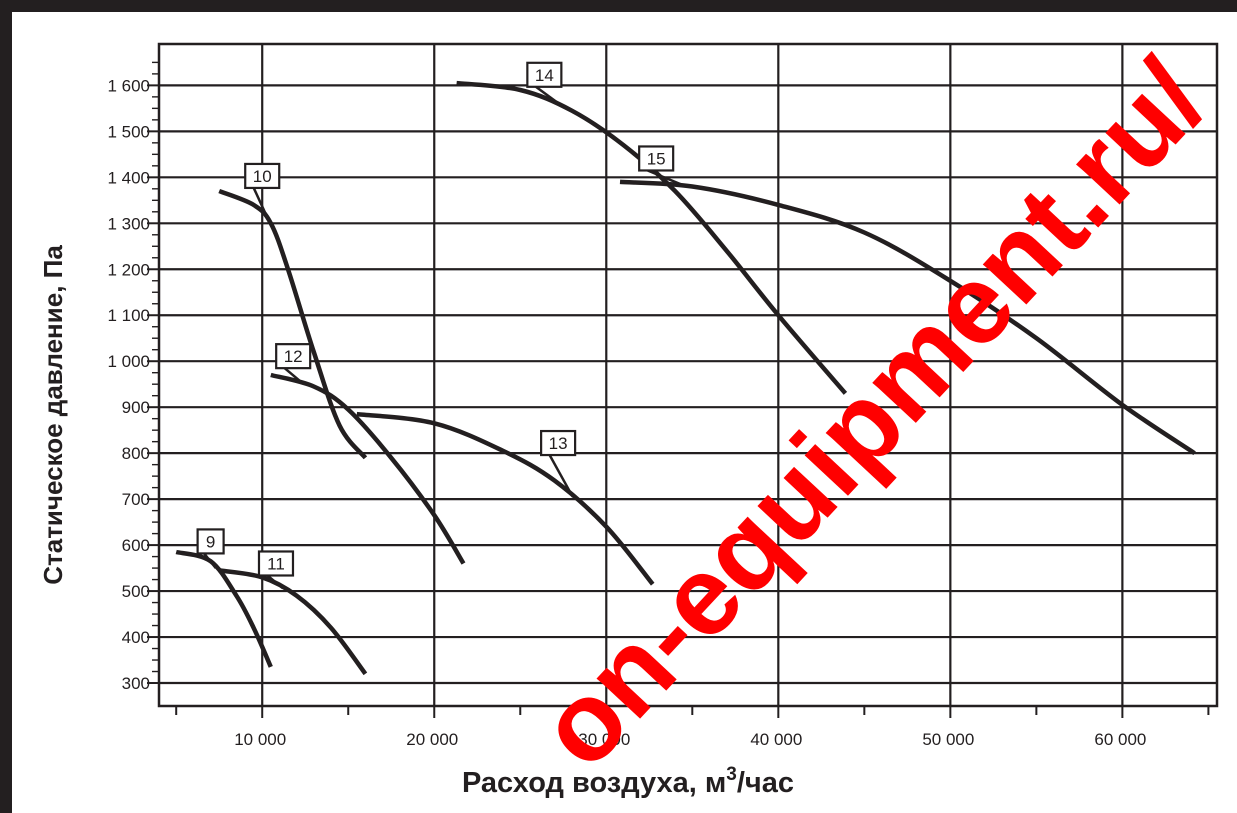 This screenshot has height=813, width=1237. What do you see at coordinates (128, 315) in the screenshot?
I see `y-tick-label-8: 1 100` at bounding box center [128, 315].